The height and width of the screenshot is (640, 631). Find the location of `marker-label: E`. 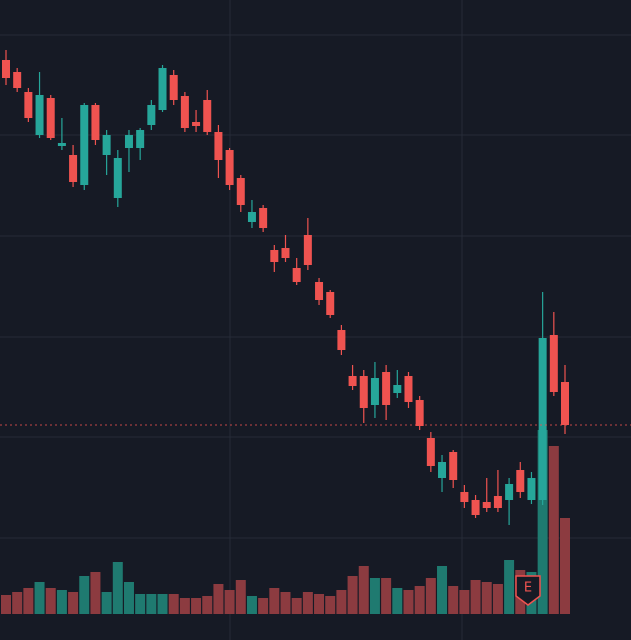

marker-label: E is located at coordinates (528, 588).